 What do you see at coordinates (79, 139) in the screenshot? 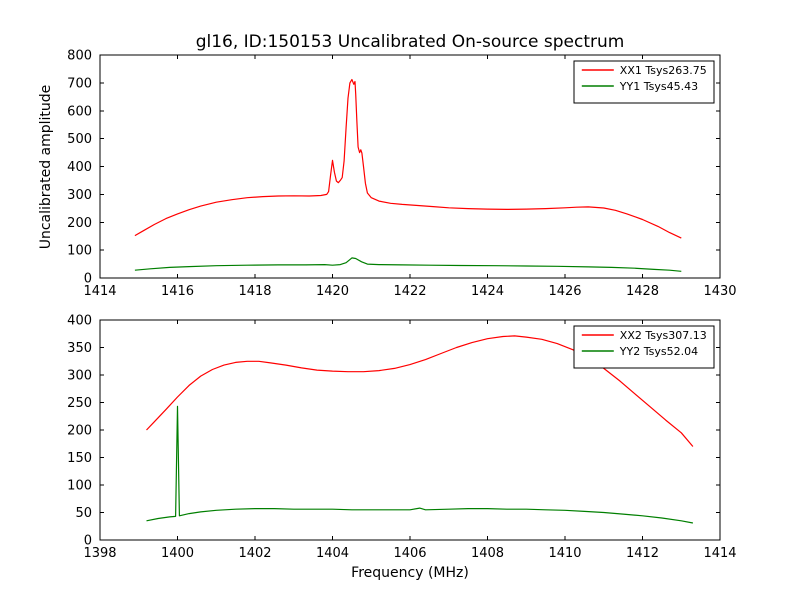
I see `y-tick-label: 500` at bounding box center [79, 139].